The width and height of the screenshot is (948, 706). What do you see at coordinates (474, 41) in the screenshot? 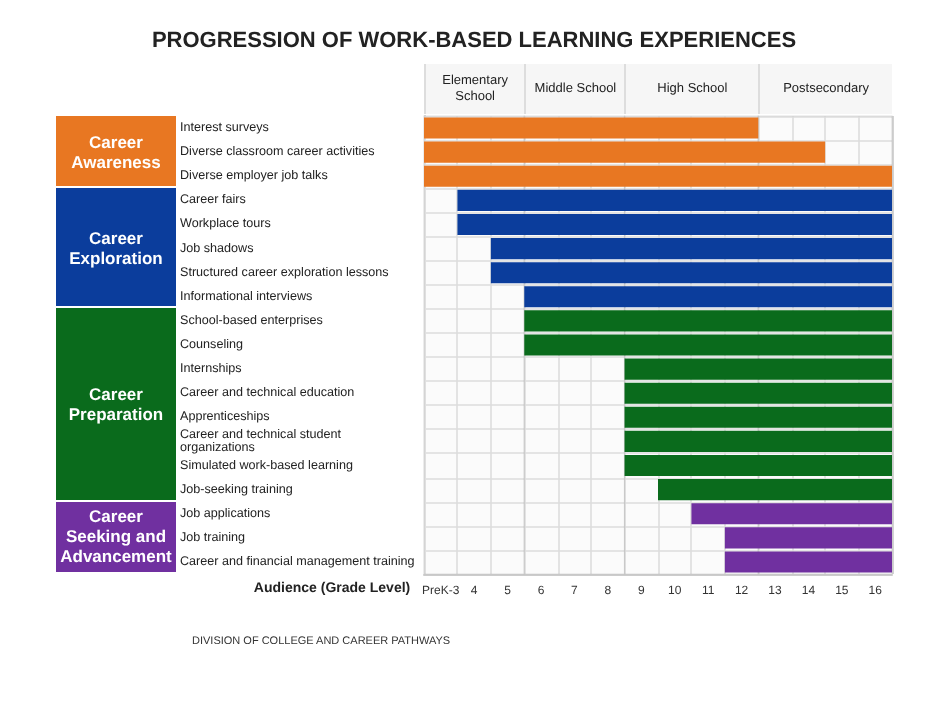
I see `chart-title: PROGRESSION OF WORK-BASED LEARNING EXPERIENCES` at bounding box center [474, 41].